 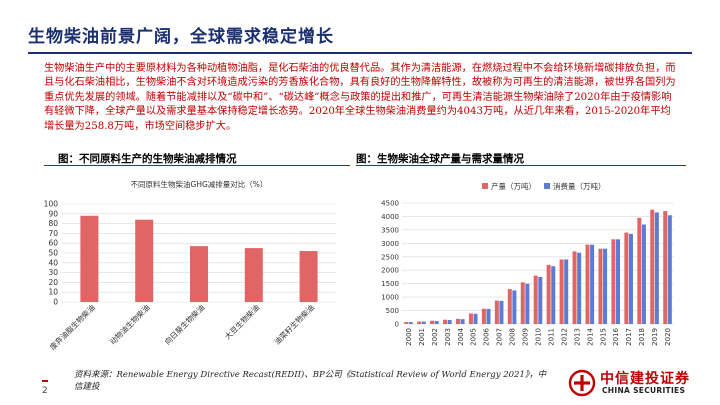 What do you see at coordinates (513, 337) in the screenshot?
I see `x-tick-label: 2008` at bounding box center [513, 337].